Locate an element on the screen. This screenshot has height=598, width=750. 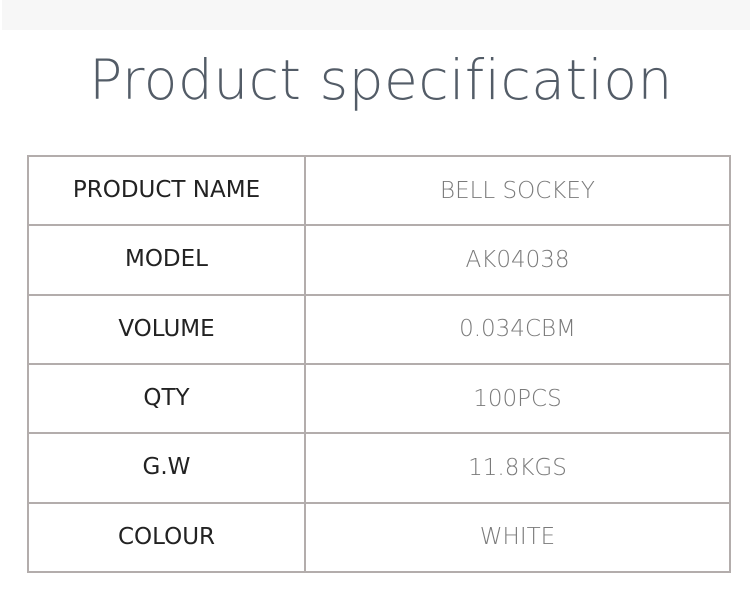
spec-value: 0.034CBM is located at coordinates (517, 329).